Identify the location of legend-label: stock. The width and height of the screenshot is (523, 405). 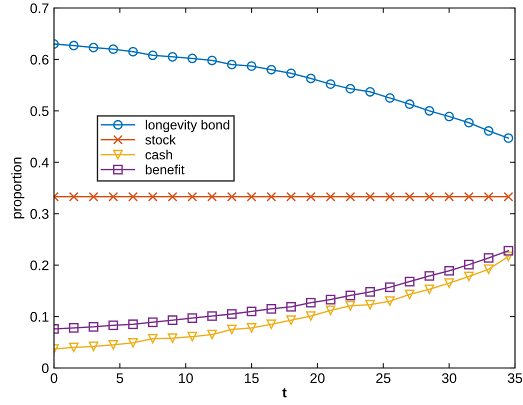
(160, 139).